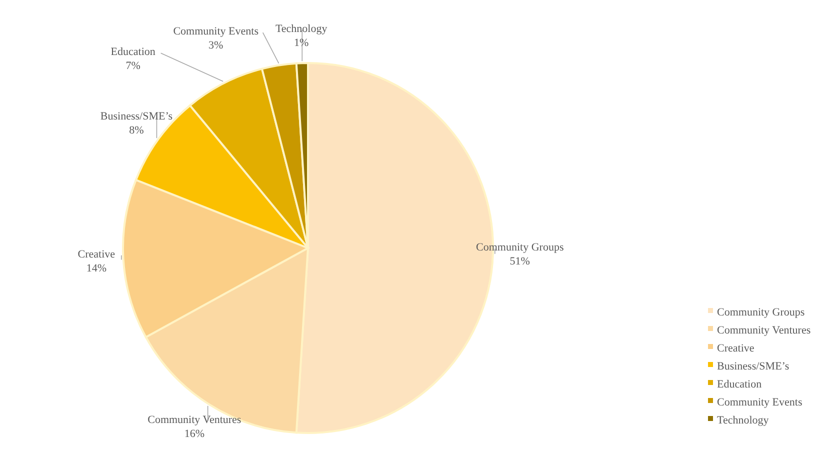 The image size is (835, 457). I want to click on legend-label: Business/SME’s, so click(753, 366).